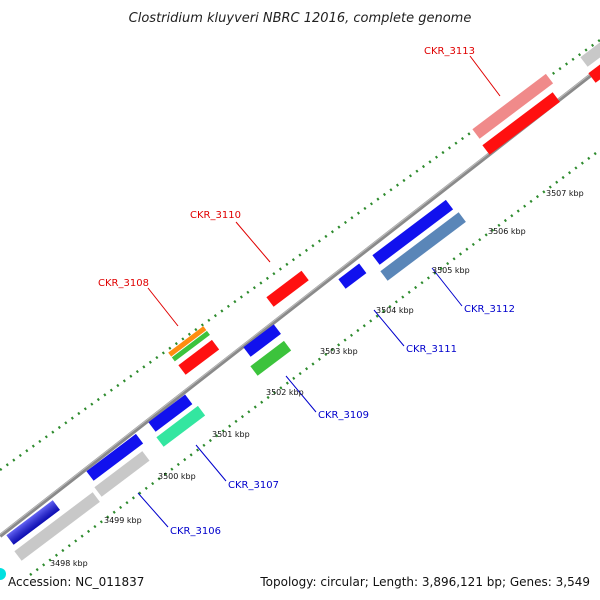  I want to click on gene-label-ckr-3111: CKR_3111, so click(431, 349).